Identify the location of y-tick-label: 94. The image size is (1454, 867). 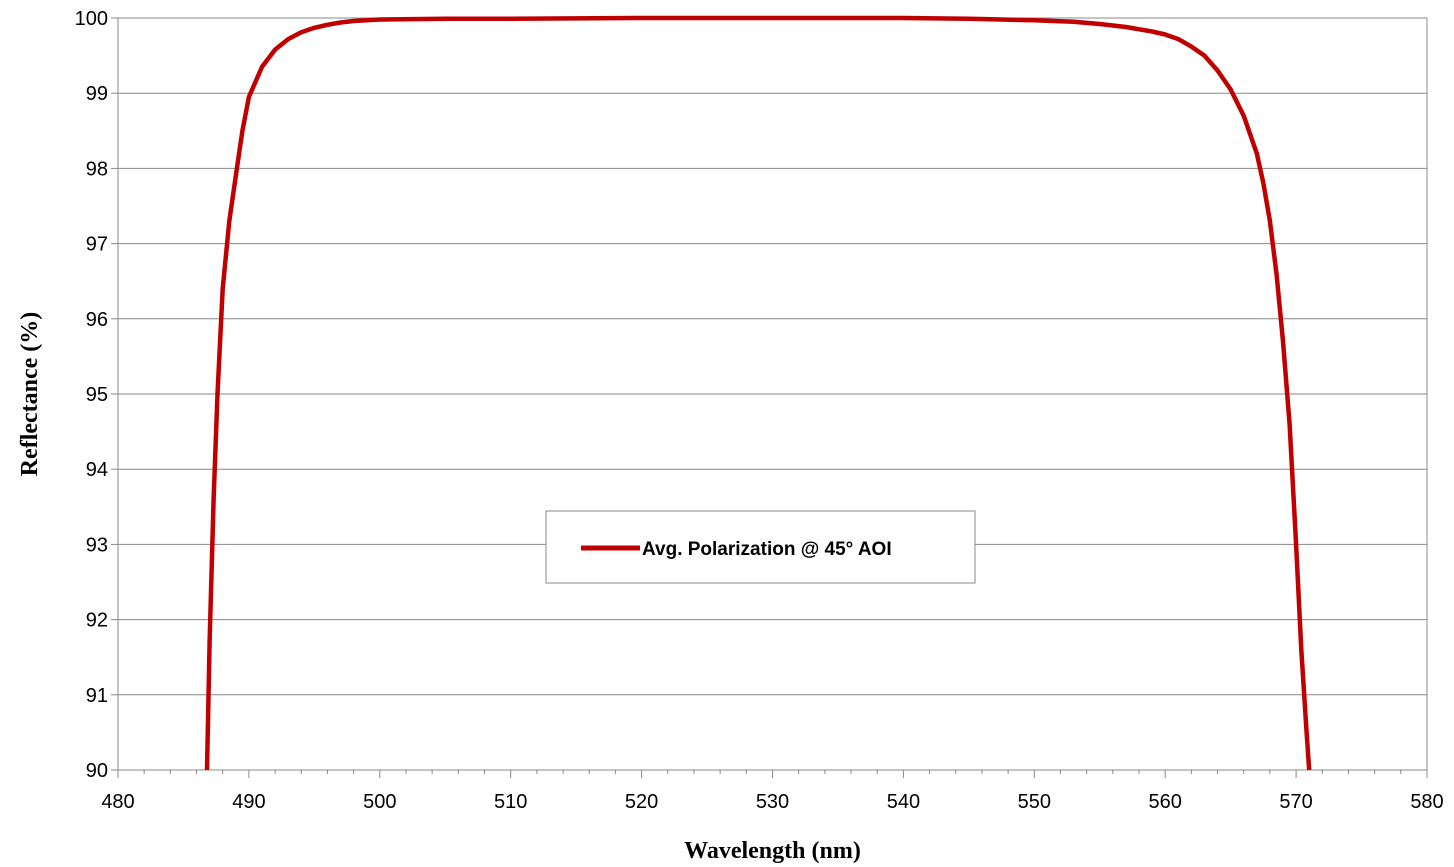
(97, 470).